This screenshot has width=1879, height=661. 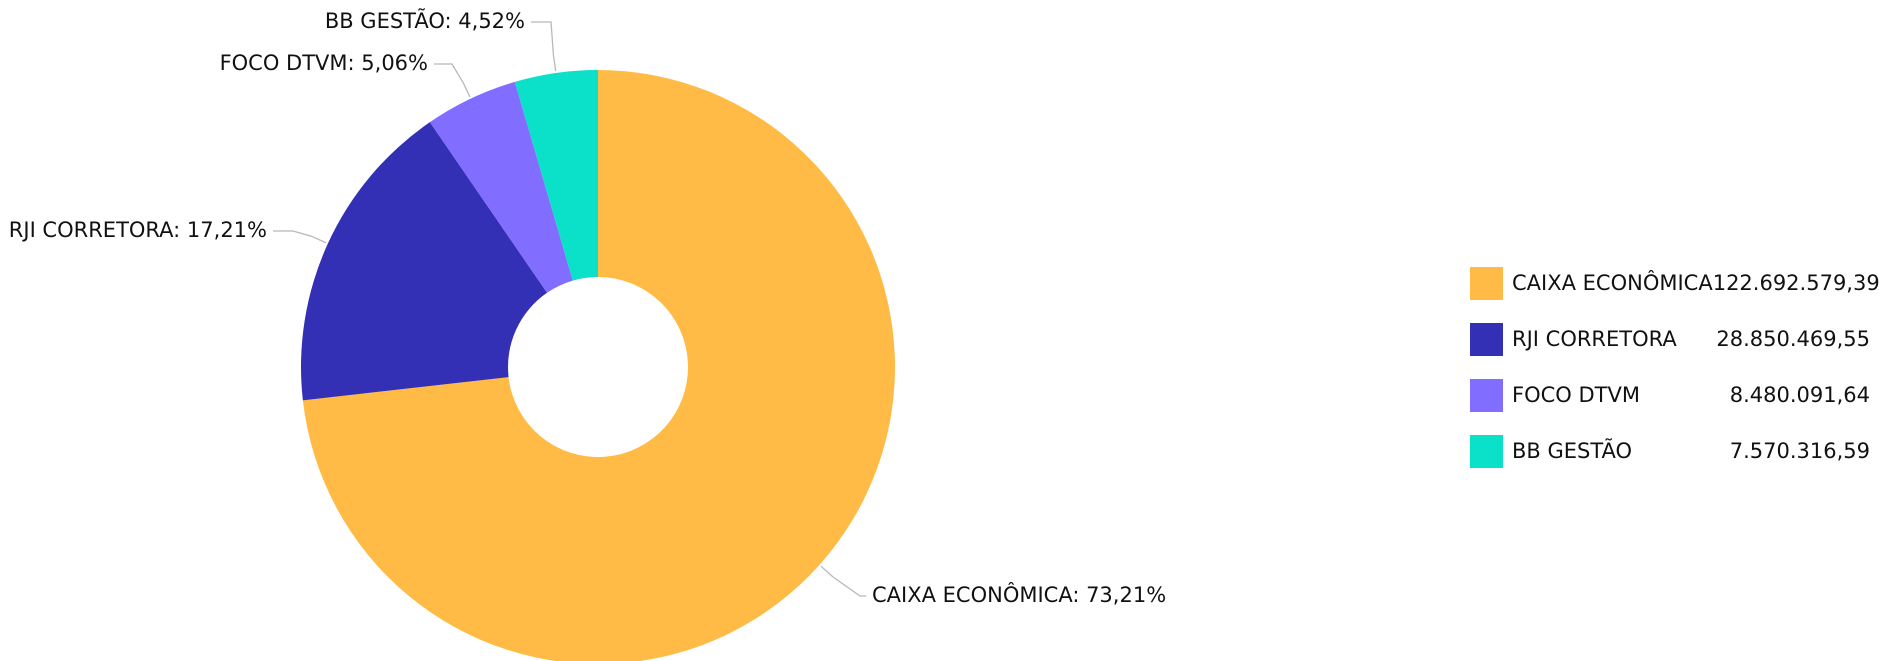 I want to click on legend-swatch-caixa-economica, so click(x=1486, y=283).